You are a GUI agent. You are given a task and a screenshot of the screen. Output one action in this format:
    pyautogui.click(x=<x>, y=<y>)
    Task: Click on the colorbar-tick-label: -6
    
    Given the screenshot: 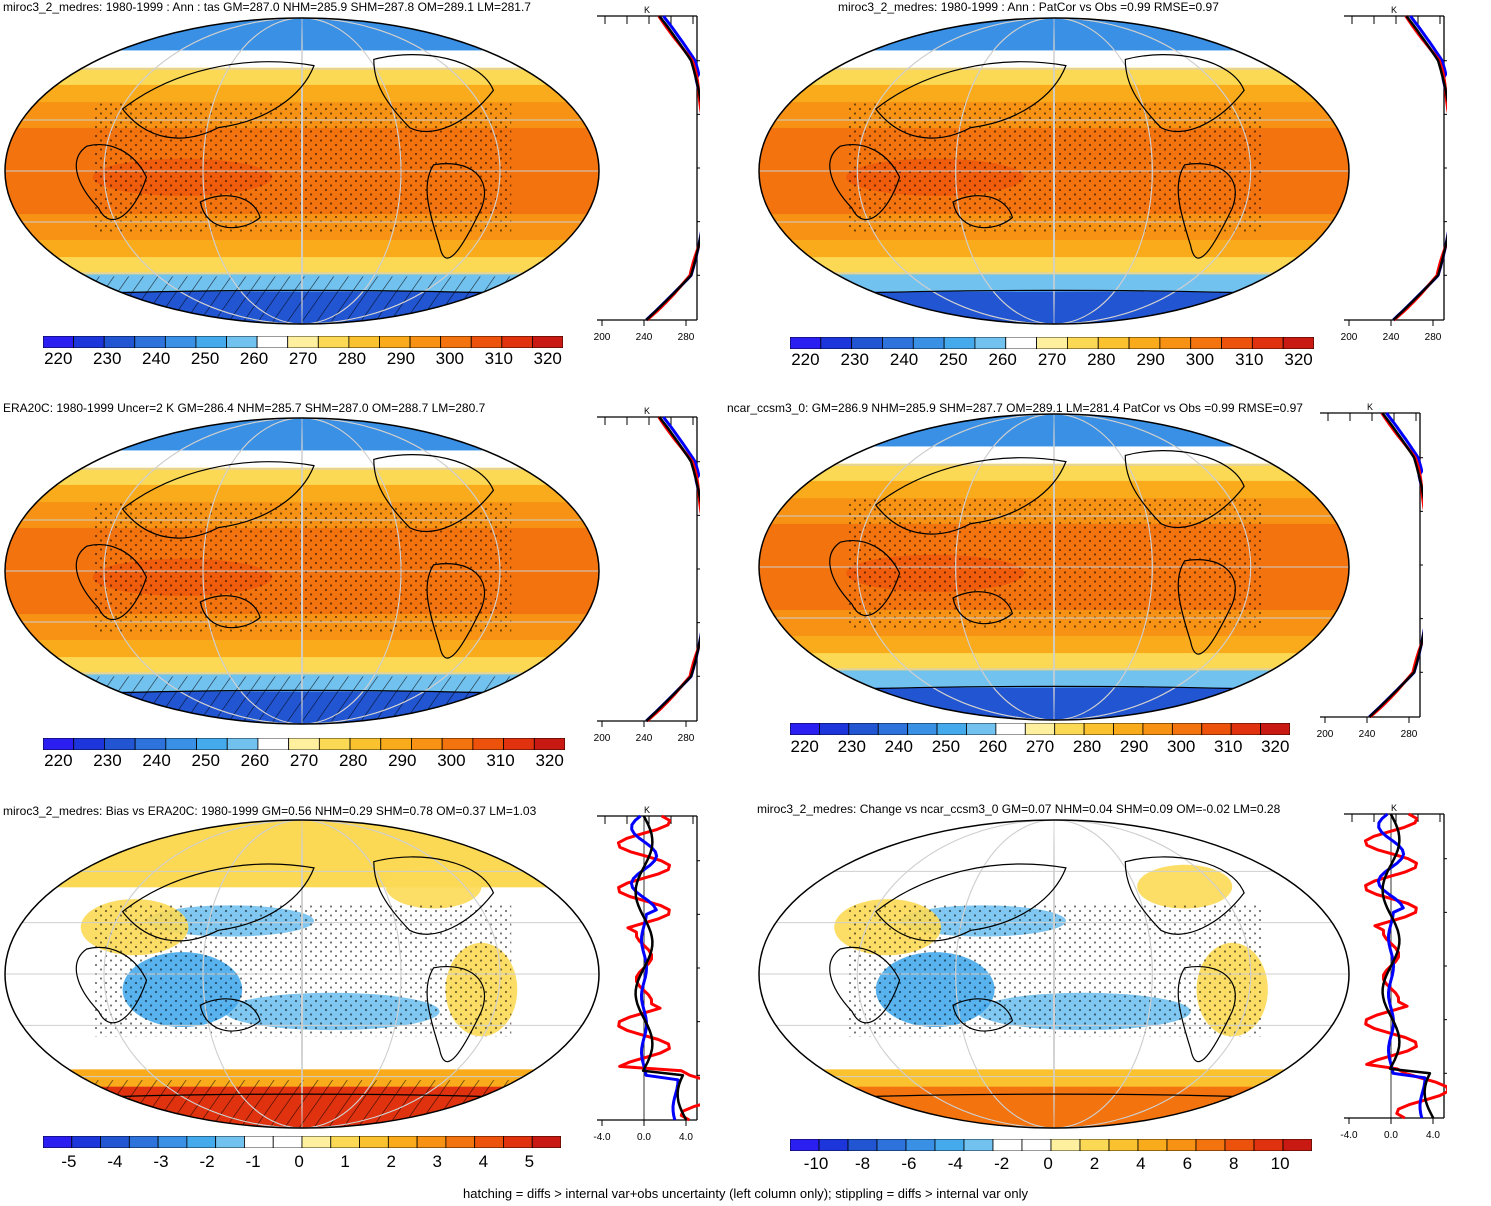 What is the action you would take?
    pyautogui.click(x=909, y=1163)
    